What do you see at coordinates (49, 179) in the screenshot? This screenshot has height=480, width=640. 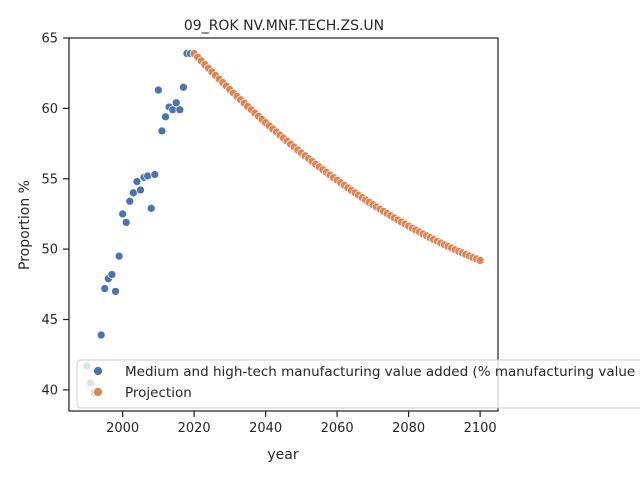 I see `y-tick-label: 55` at bounding box center [49, 179].